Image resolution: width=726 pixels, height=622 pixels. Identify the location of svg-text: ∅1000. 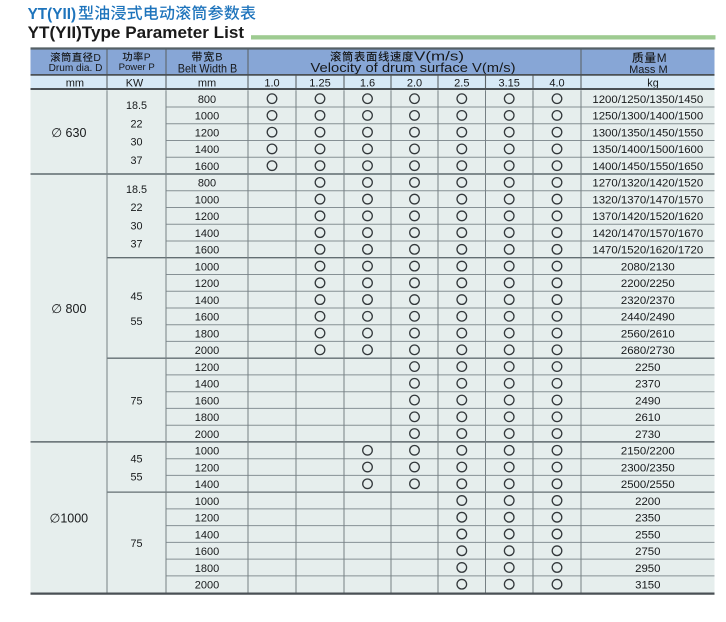
(68, 518).